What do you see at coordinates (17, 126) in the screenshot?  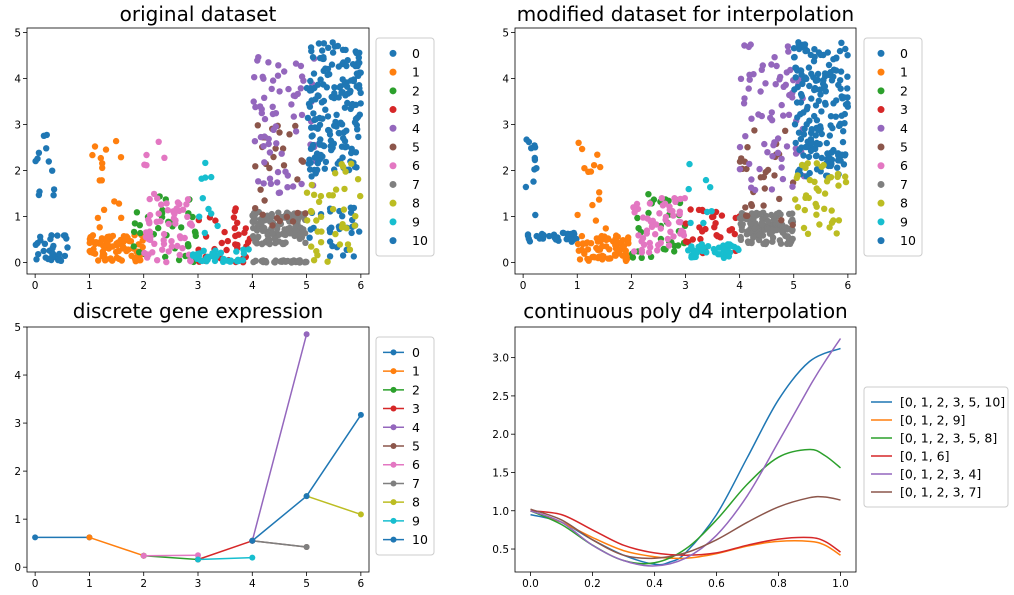 I see `y-tick-label: 3` at bounding box center [17, 126].